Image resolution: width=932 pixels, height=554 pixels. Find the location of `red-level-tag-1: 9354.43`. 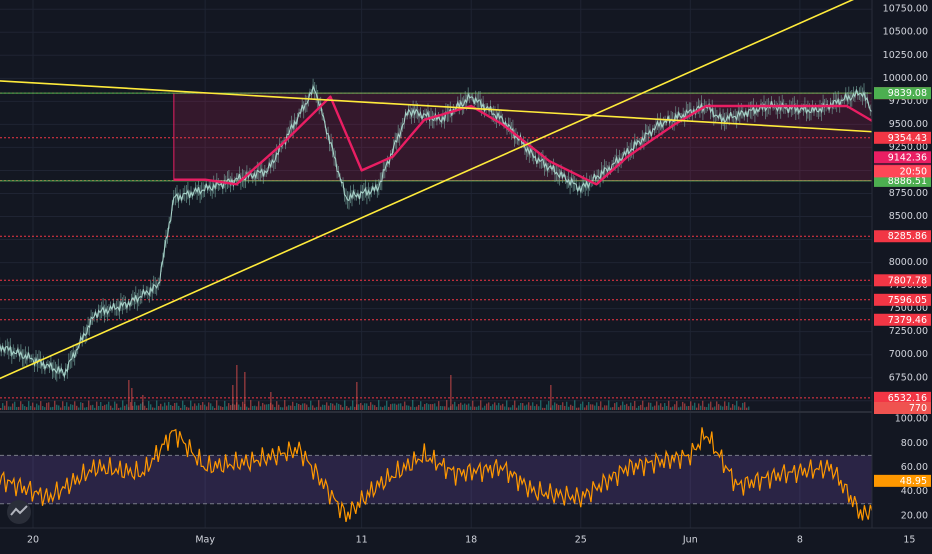

red-level-tag-1: 9354.43 is located at coordinates (907, 138).